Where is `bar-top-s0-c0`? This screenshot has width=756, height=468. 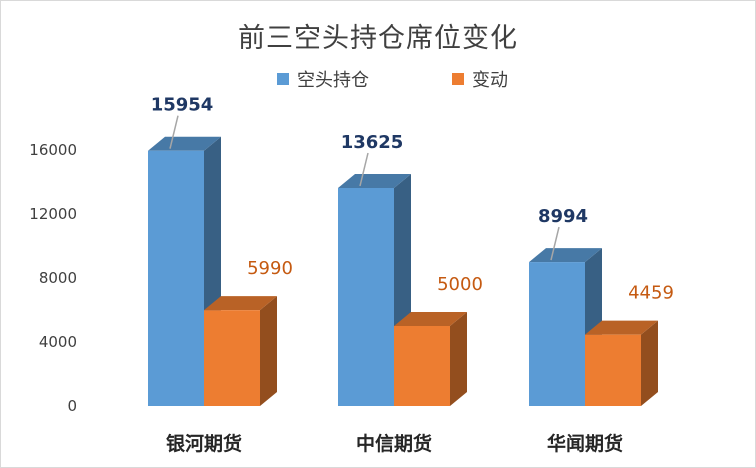
bar-top-s0-c0 is located at coordinates (184, 143).